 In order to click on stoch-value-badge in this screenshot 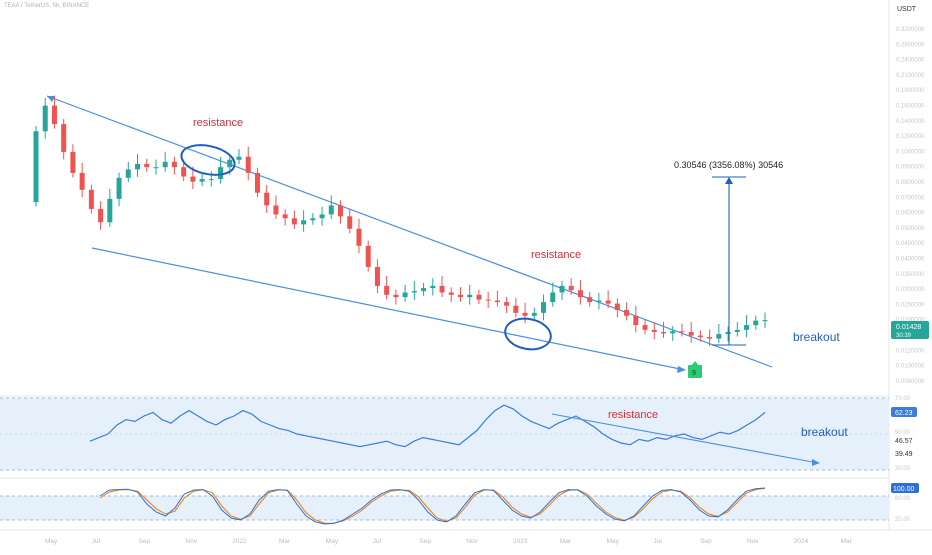, I will do `click(905, 488)`.